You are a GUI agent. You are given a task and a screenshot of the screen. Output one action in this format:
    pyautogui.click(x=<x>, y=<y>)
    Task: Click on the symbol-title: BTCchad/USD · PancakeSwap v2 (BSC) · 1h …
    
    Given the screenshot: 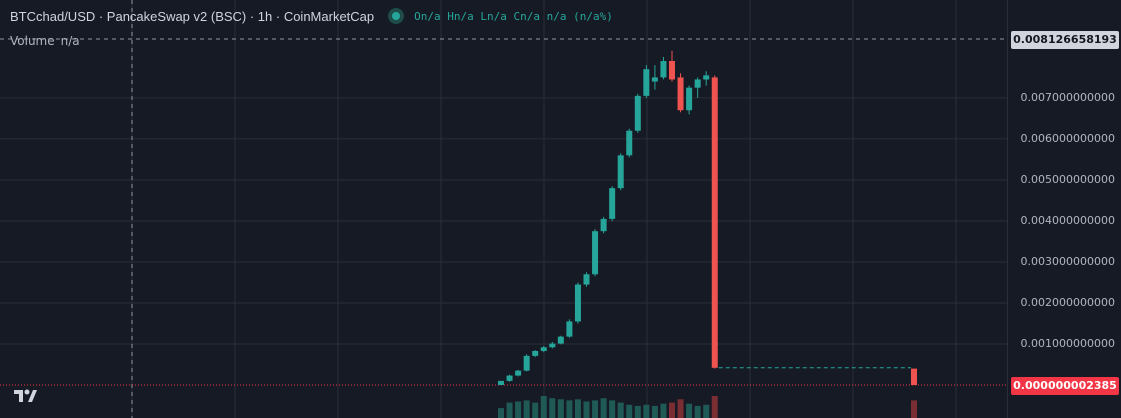 What is the action you would take?
    pyautogui.click(x=192, y=16)
    